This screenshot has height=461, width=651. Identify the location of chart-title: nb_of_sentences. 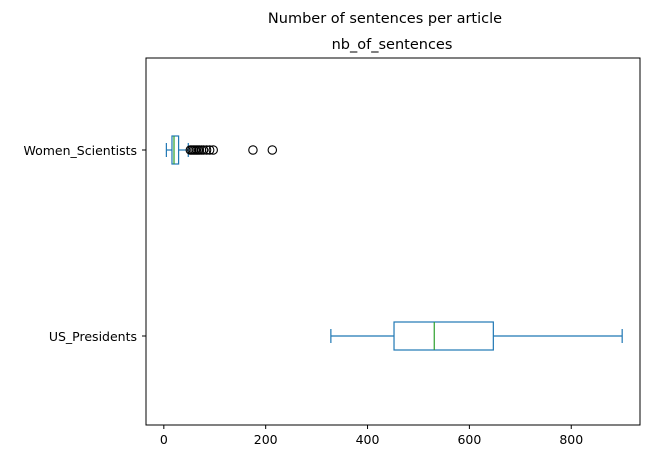
(392, 45).